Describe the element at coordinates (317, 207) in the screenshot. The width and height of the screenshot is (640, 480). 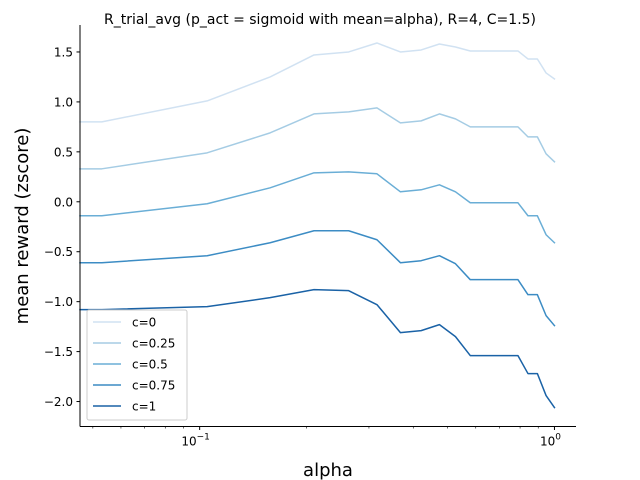
I see `series-line-c=0.5` at that location.